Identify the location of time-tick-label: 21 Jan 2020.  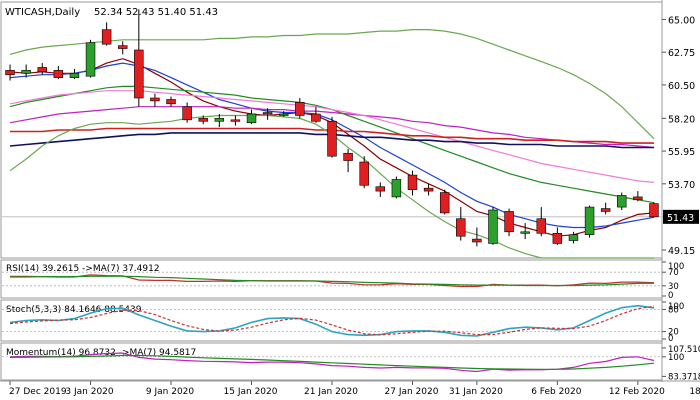
(331, 392).